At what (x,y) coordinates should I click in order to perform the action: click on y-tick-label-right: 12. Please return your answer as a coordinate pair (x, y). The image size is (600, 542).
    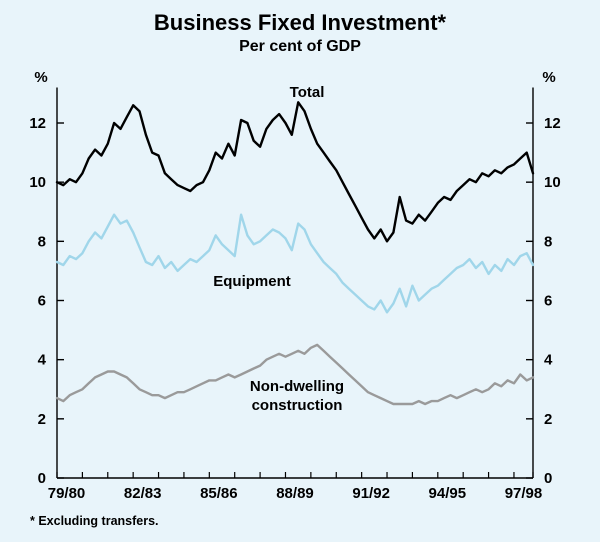
    Looking at the image, I should click on (552, 123).